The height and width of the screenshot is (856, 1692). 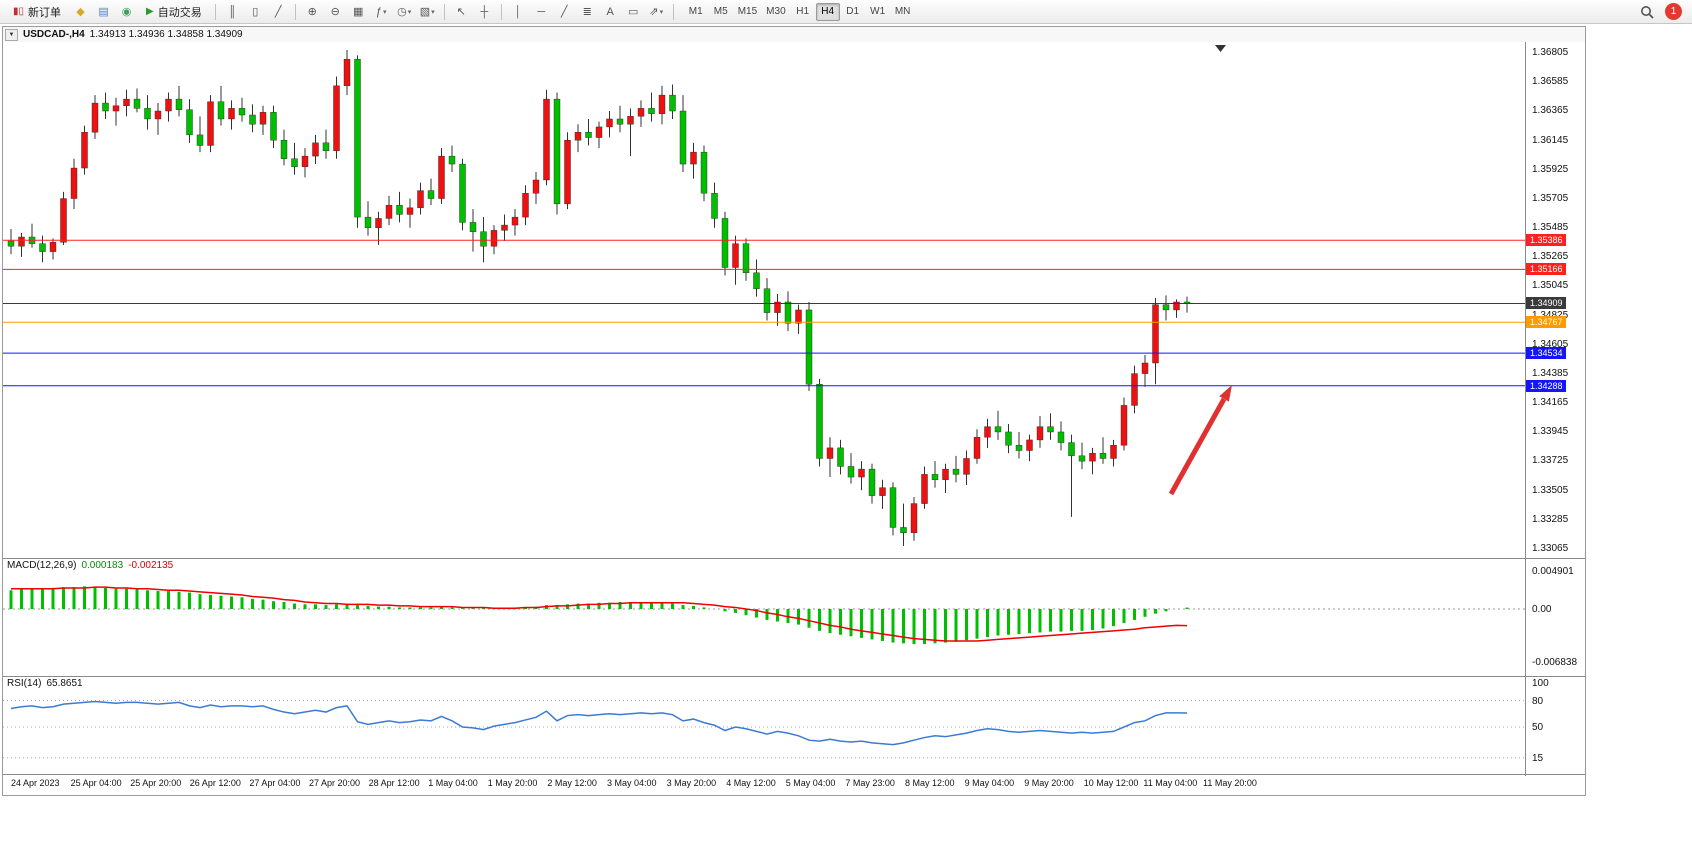 What do you see at coordinates (278, 12) in the screenshot?
I see `line-chart-icon-button: ╱` at bounding box center [278, 12].